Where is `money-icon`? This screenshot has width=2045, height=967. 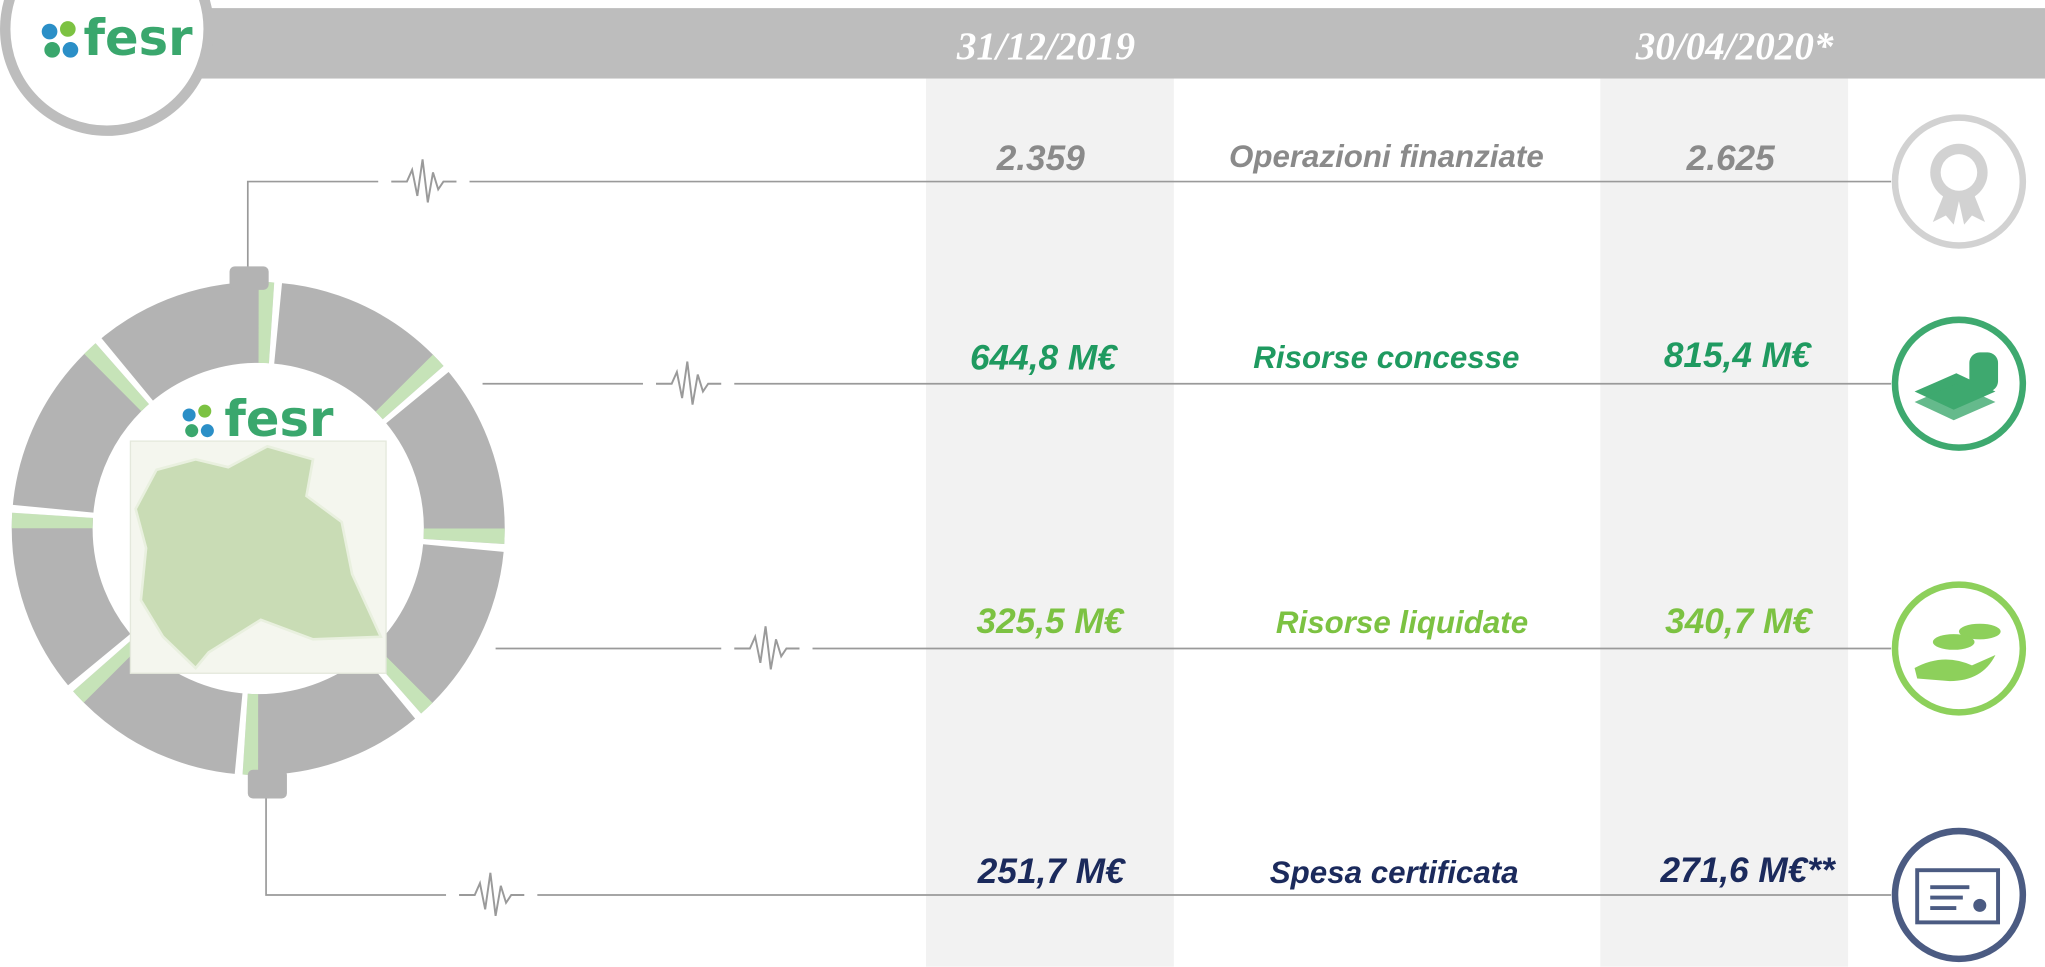 money-icon is located at coordinates (1956, 386).